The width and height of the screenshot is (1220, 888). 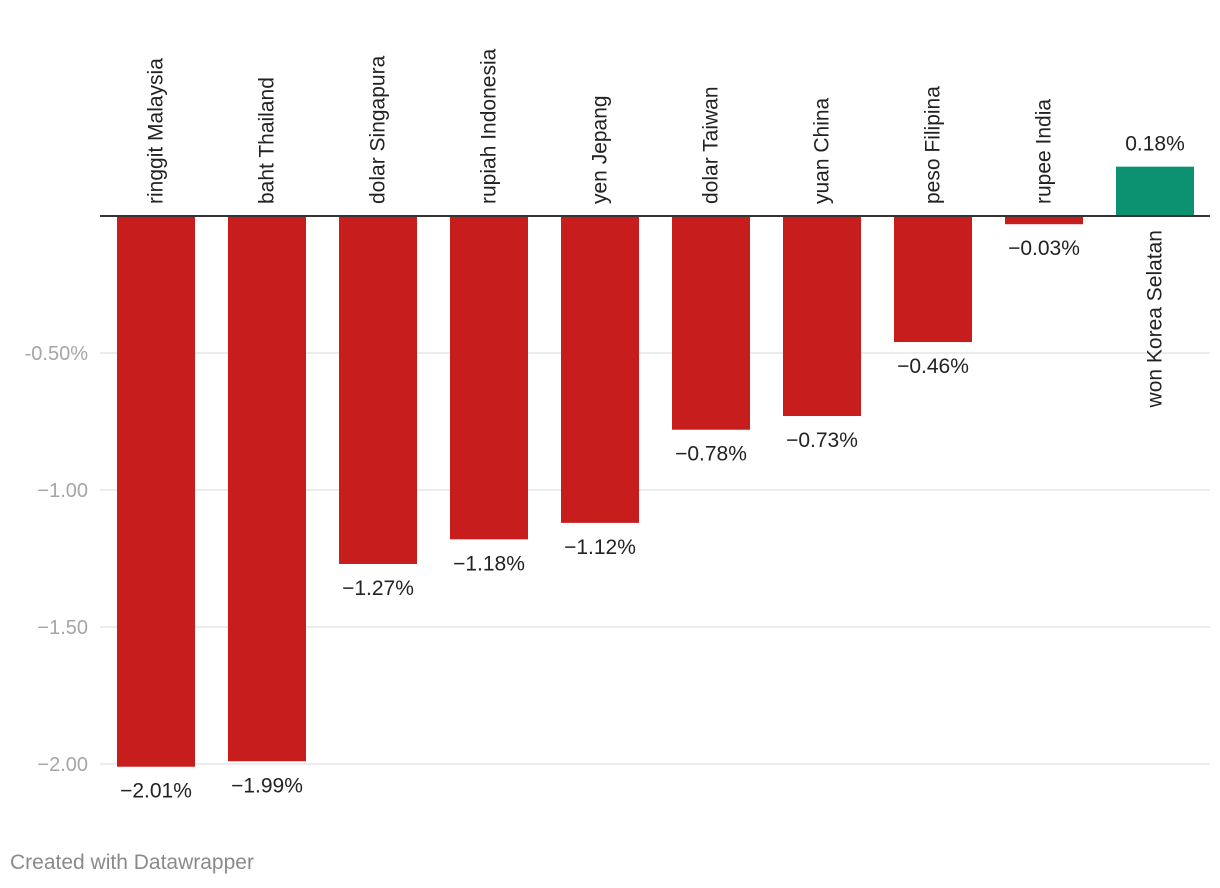 I want to click on category-label: dolar Singapura, so click(x=378, y=129).